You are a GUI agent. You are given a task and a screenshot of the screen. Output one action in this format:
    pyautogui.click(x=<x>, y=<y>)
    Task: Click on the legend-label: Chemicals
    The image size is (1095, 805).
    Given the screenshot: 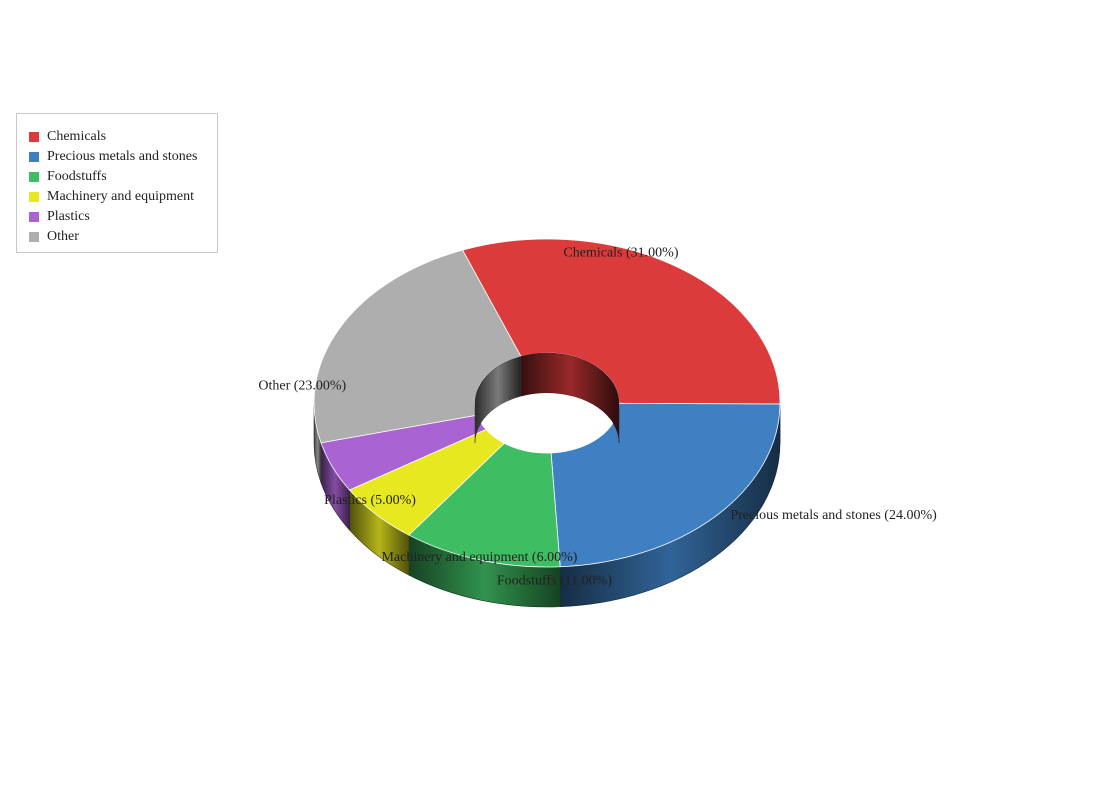 What is the action you would take?
    pyautogui.click(x=77, y=136)
    